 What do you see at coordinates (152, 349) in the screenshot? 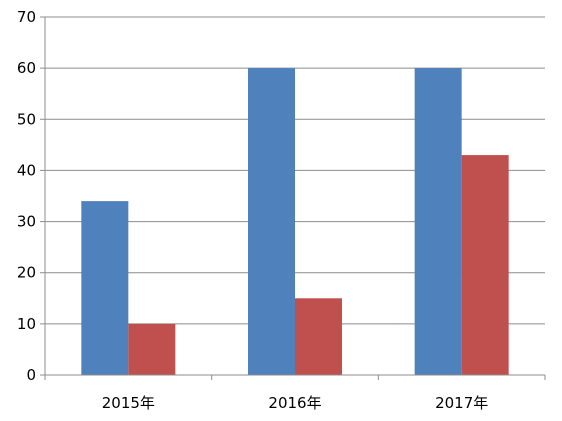
I see `bar-series-2-2015年` at bounding box center [152, 349].